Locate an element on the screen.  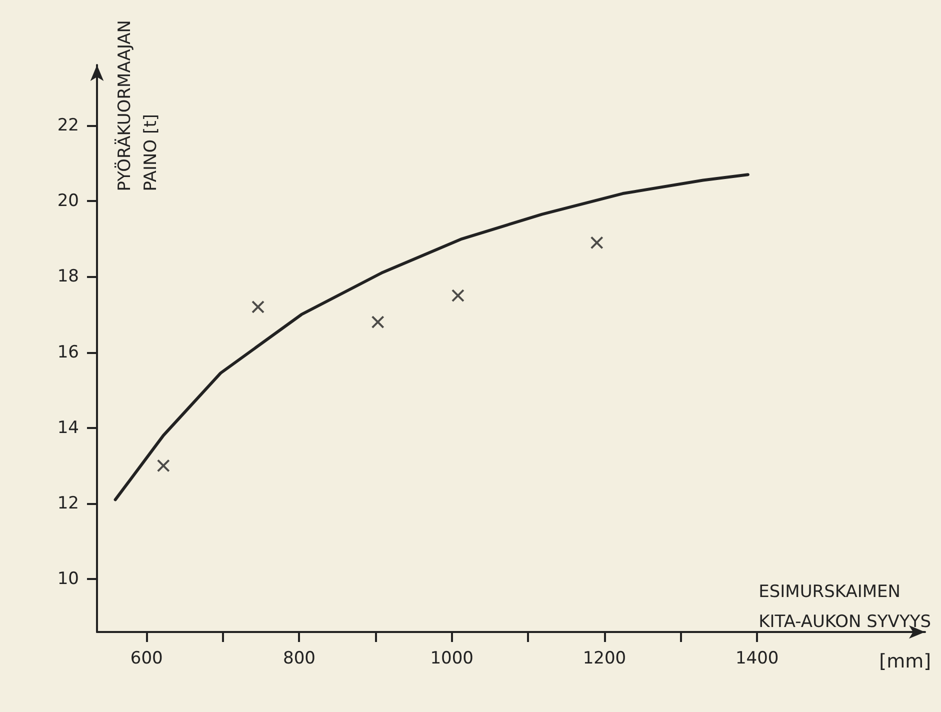
x-tick-label: 1400 is located at coordinates (757, 658).